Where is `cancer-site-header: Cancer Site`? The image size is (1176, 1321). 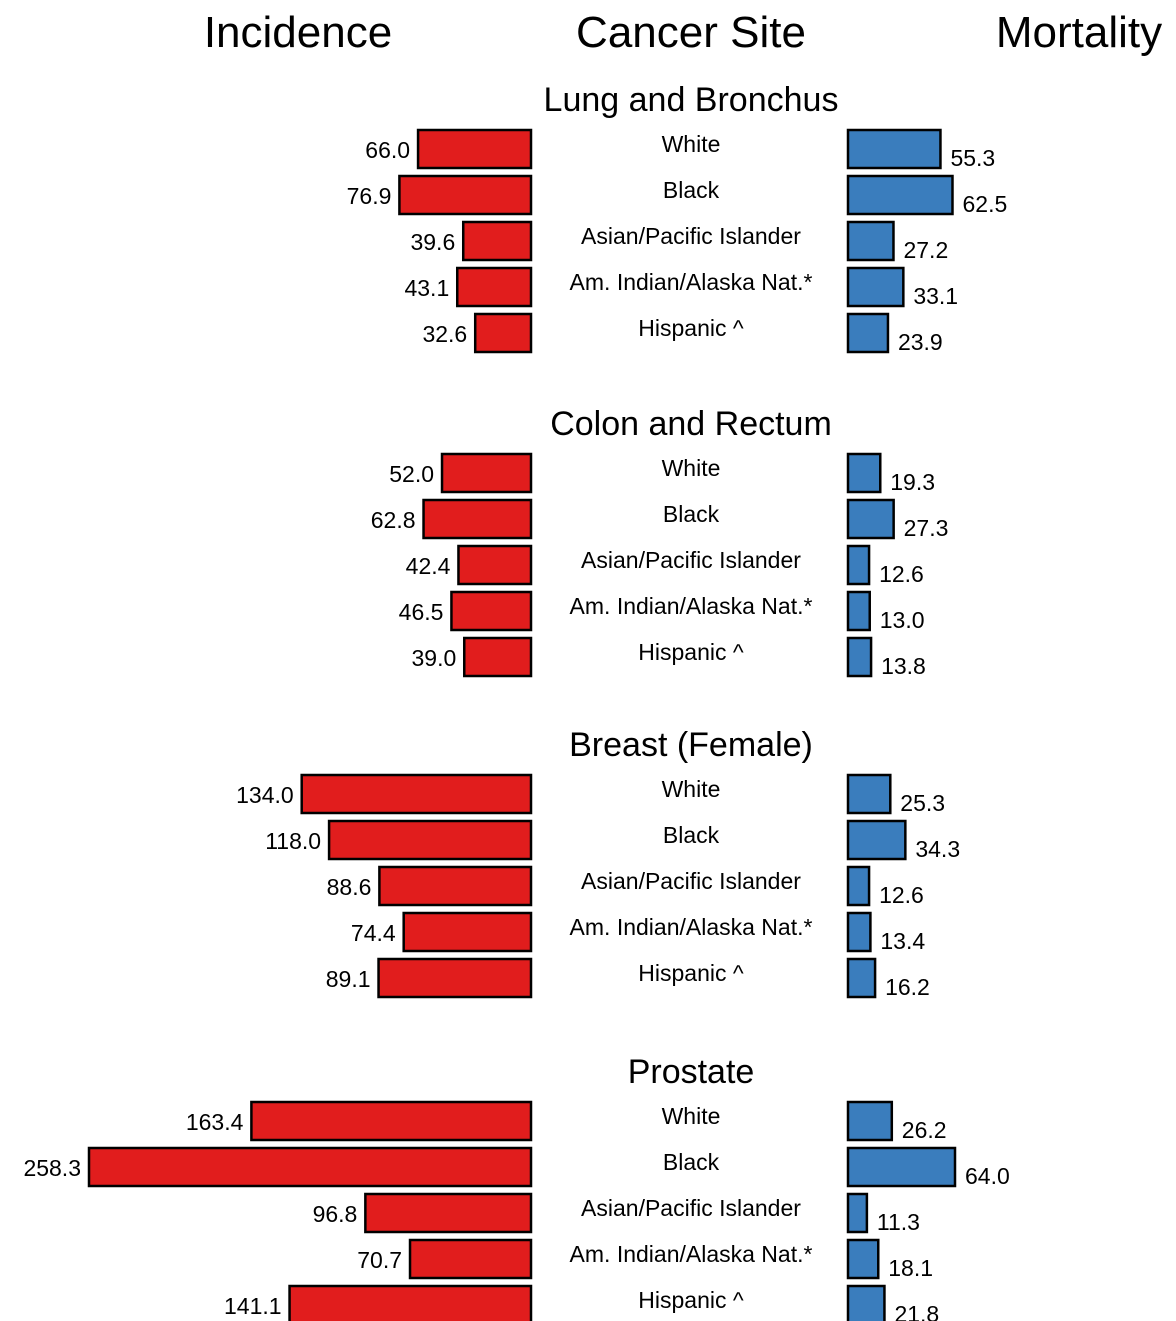
cancer-site-header: Cancer Site is located at coordinates (691, 32).